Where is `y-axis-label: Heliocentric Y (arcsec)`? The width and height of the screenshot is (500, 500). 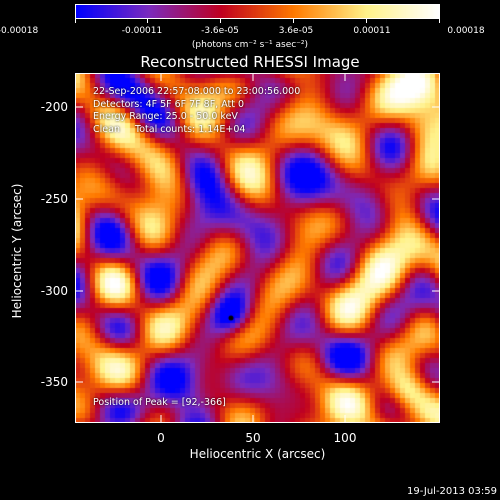
y-axis-label: Heliocentric Y (arcsec) is located at coordinates (17, 251).